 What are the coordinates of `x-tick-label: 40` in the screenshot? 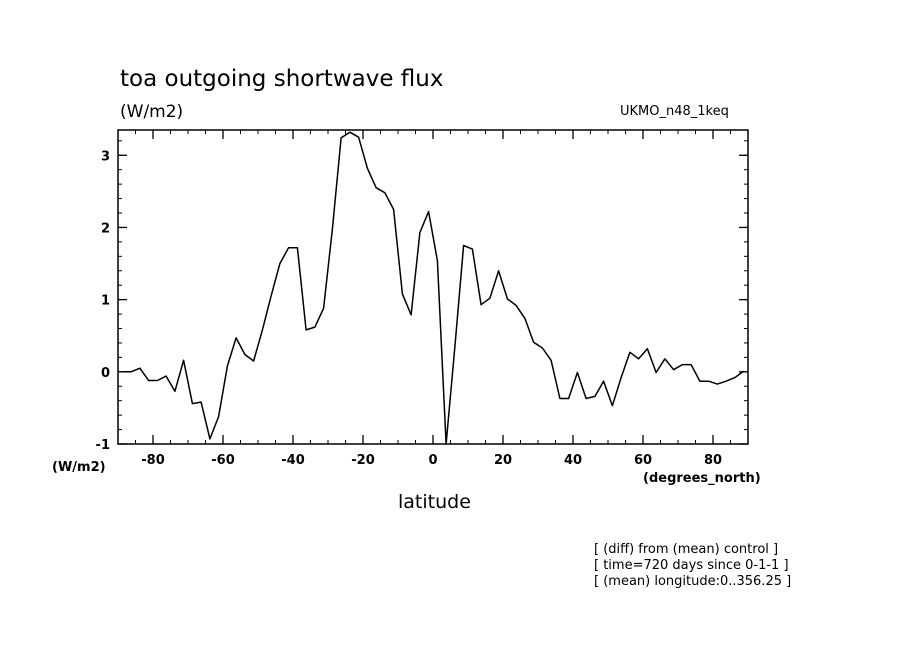 It's located at (573, 460).